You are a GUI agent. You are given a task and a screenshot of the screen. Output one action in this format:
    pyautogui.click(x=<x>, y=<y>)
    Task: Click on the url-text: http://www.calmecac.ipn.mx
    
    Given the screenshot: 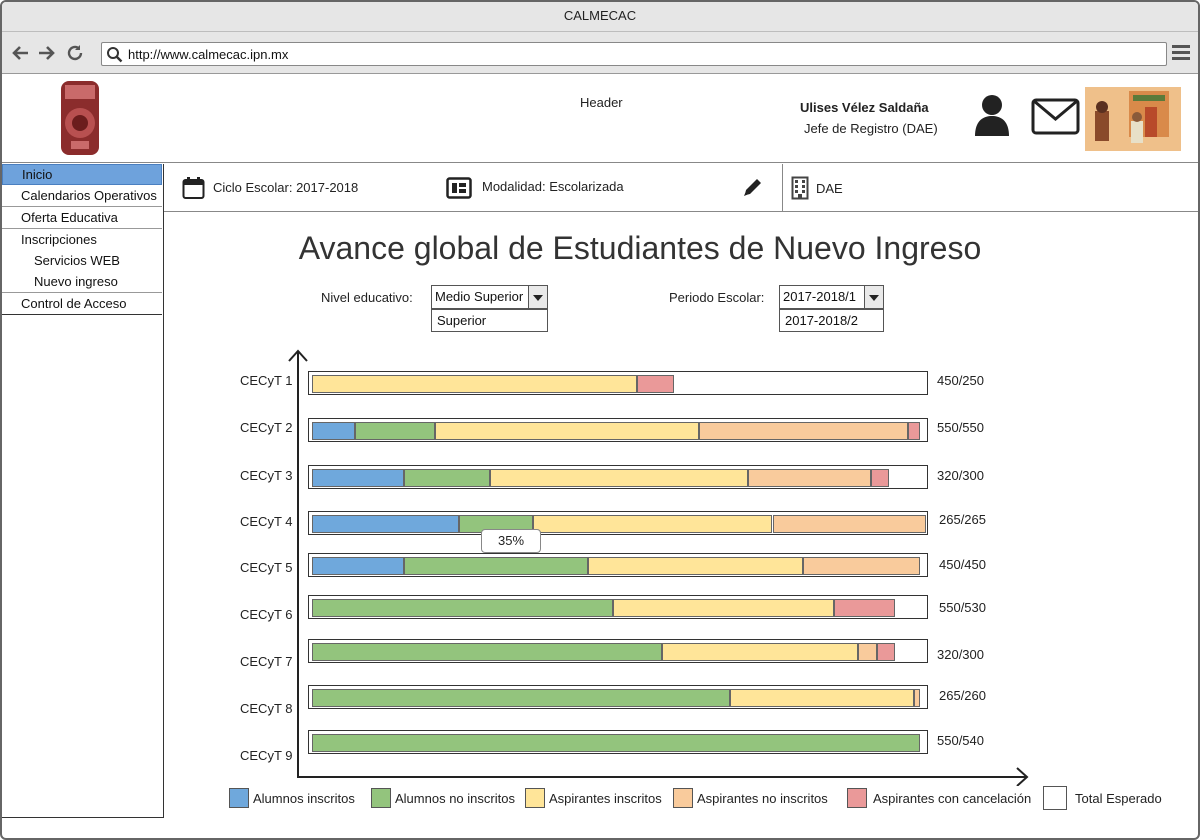 What is the action you would take?
    pyautogui.click(x=208, y=54)
    